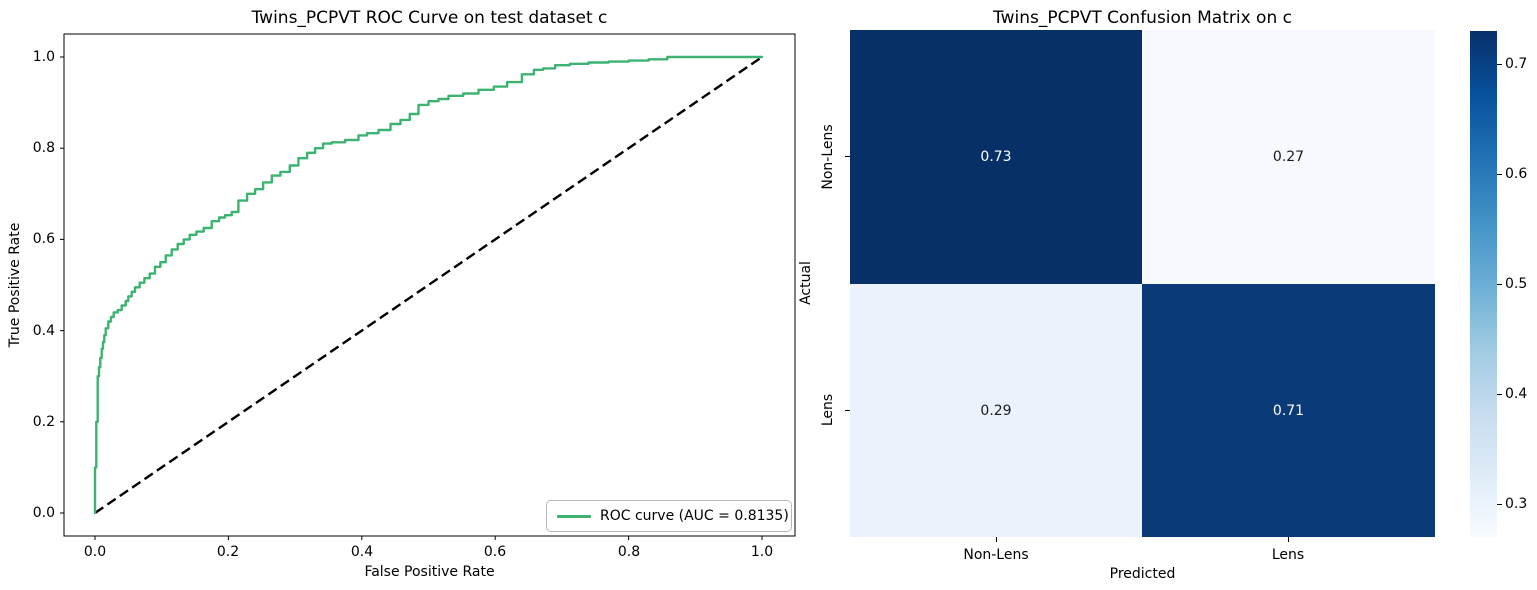  Describe the element at coordinates (828, 157) in the screenshot. I see `cm-y-tick-0: Non-Lens` at that location.